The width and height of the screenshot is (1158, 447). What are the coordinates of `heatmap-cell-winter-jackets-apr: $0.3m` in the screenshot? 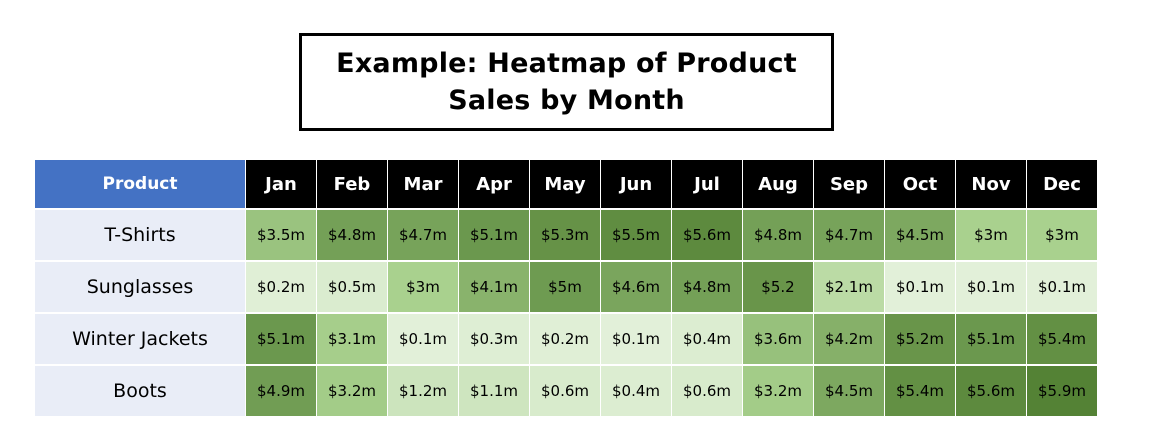 It's located at (494, 339).